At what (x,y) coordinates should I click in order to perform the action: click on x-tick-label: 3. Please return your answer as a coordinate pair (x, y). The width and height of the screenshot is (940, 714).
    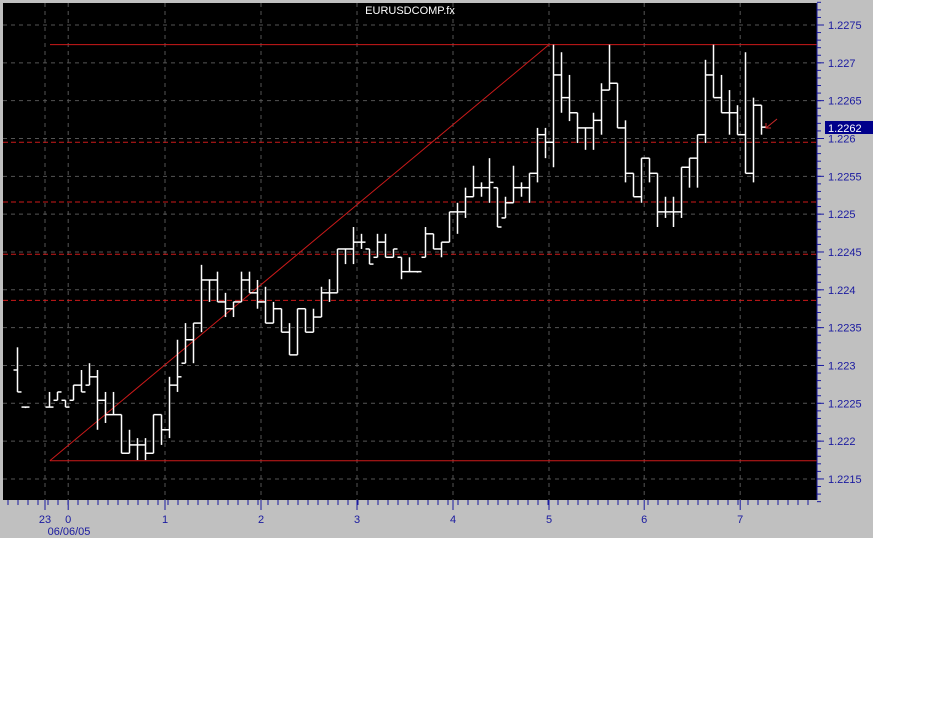
    Looking at the image, I should click on (357, 520).